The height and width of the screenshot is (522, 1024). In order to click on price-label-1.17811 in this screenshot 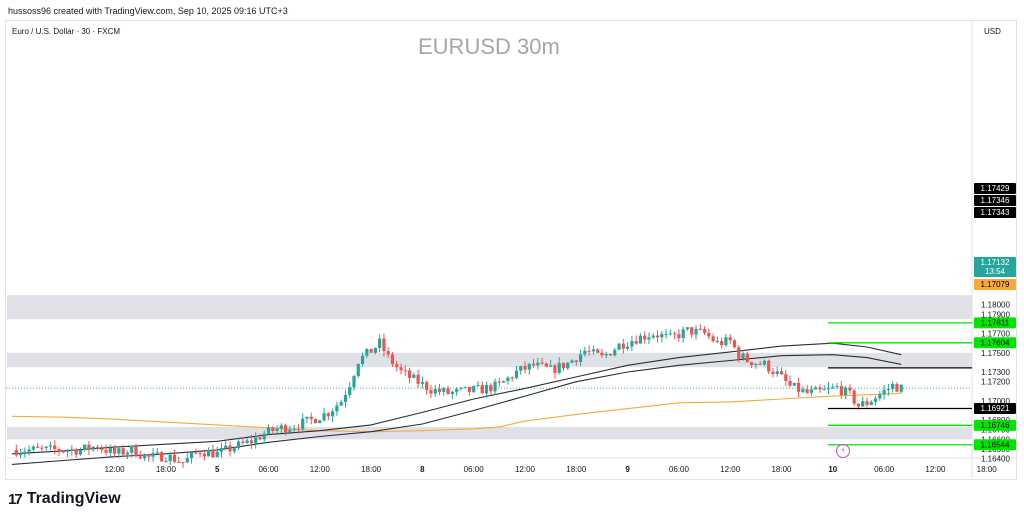, I will do `click(995, 323)`.